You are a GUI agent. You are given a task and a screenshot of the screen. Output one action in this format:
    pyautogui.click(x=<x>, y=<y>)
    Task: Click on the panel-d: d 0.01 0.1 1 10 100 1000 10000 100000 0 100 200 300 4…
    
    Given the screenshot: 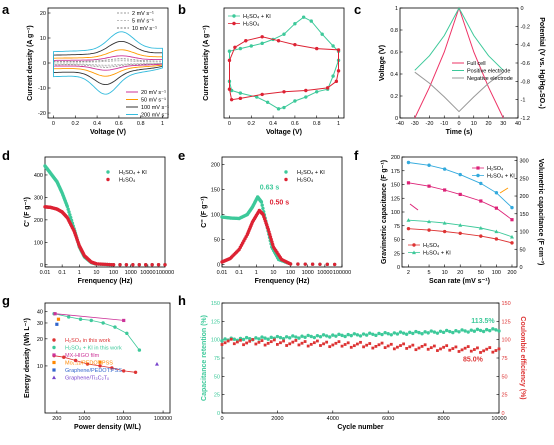 What is the action you would take?
    pyautogui.click(x=88, y=216)
    